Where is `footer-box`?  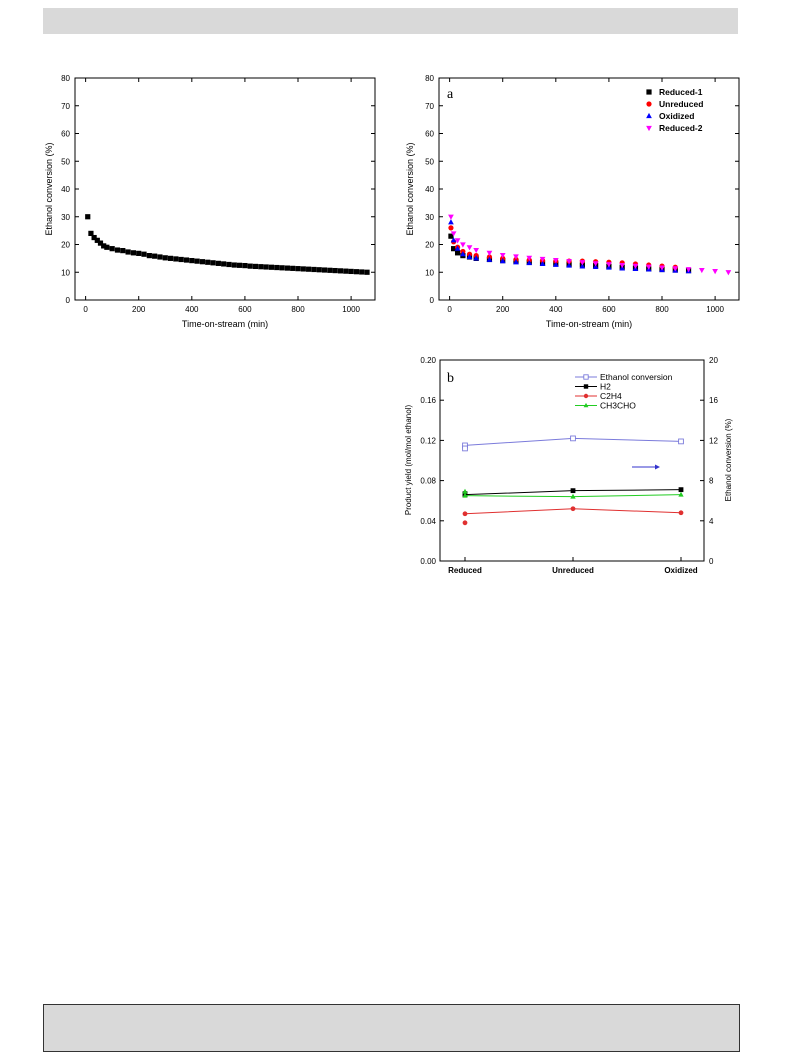
footer-box is located at coordinates (391, 1028).